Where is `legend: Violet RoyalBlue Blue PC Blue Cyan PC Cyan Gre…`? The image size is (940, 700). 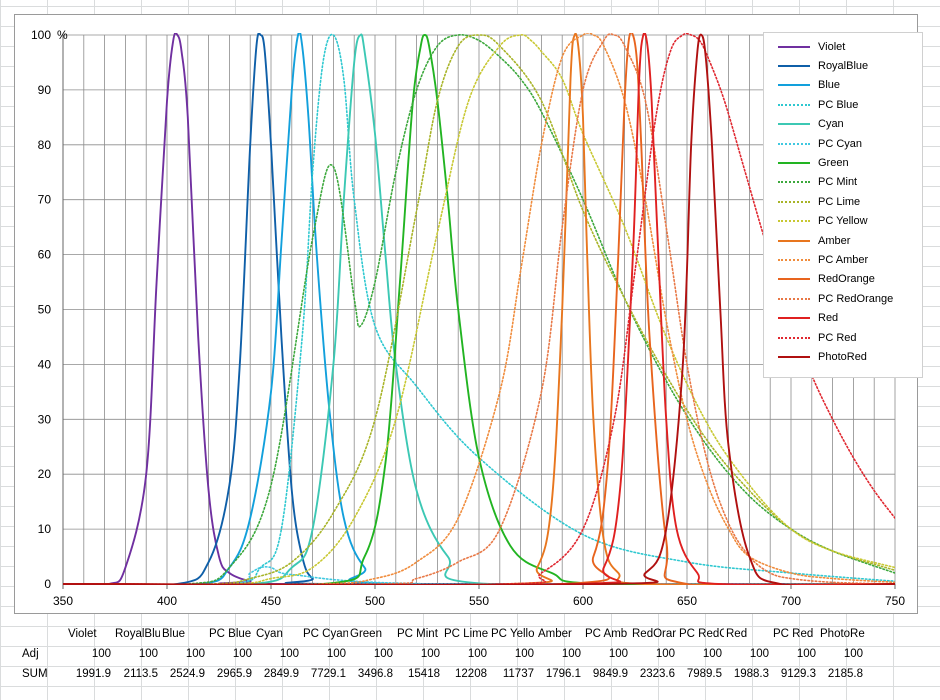
legend: Violet RoyalBlue Blue PC Blue Cyan PC Cyan Gre… is located at coordinates (843, 205).